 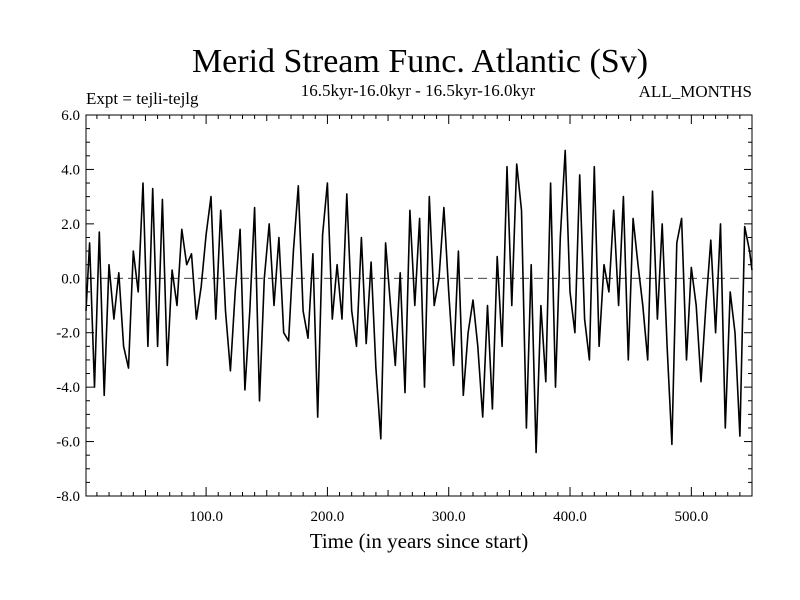 I want to click on y-tick-label: 6.0, so click(x=70, y=116).